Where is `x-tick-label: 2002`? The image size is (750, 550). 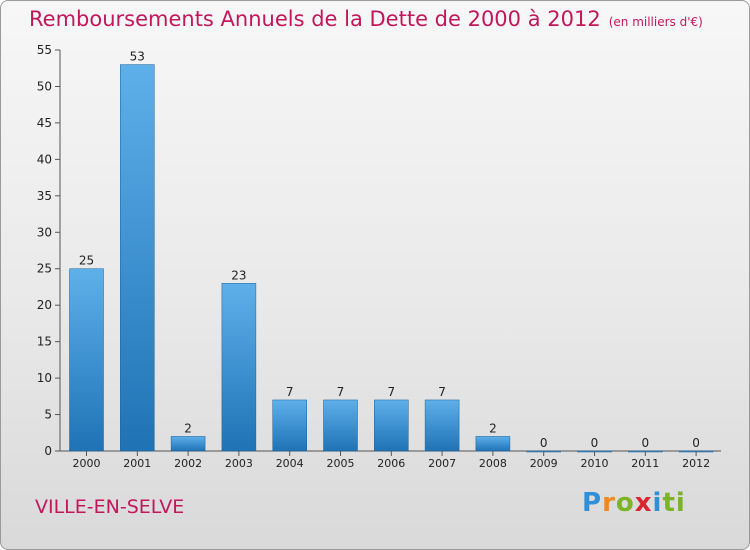
x-tick-label: 2002 is located at coordinates (188, 463).